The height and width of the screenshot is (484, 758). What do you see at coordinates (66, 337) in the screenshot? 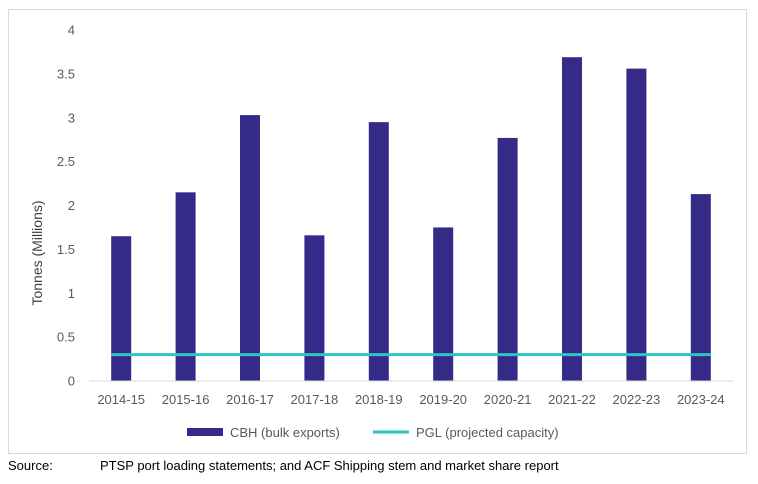
I see `y-tick-label: 0.5` at bounding box center [66, 337].